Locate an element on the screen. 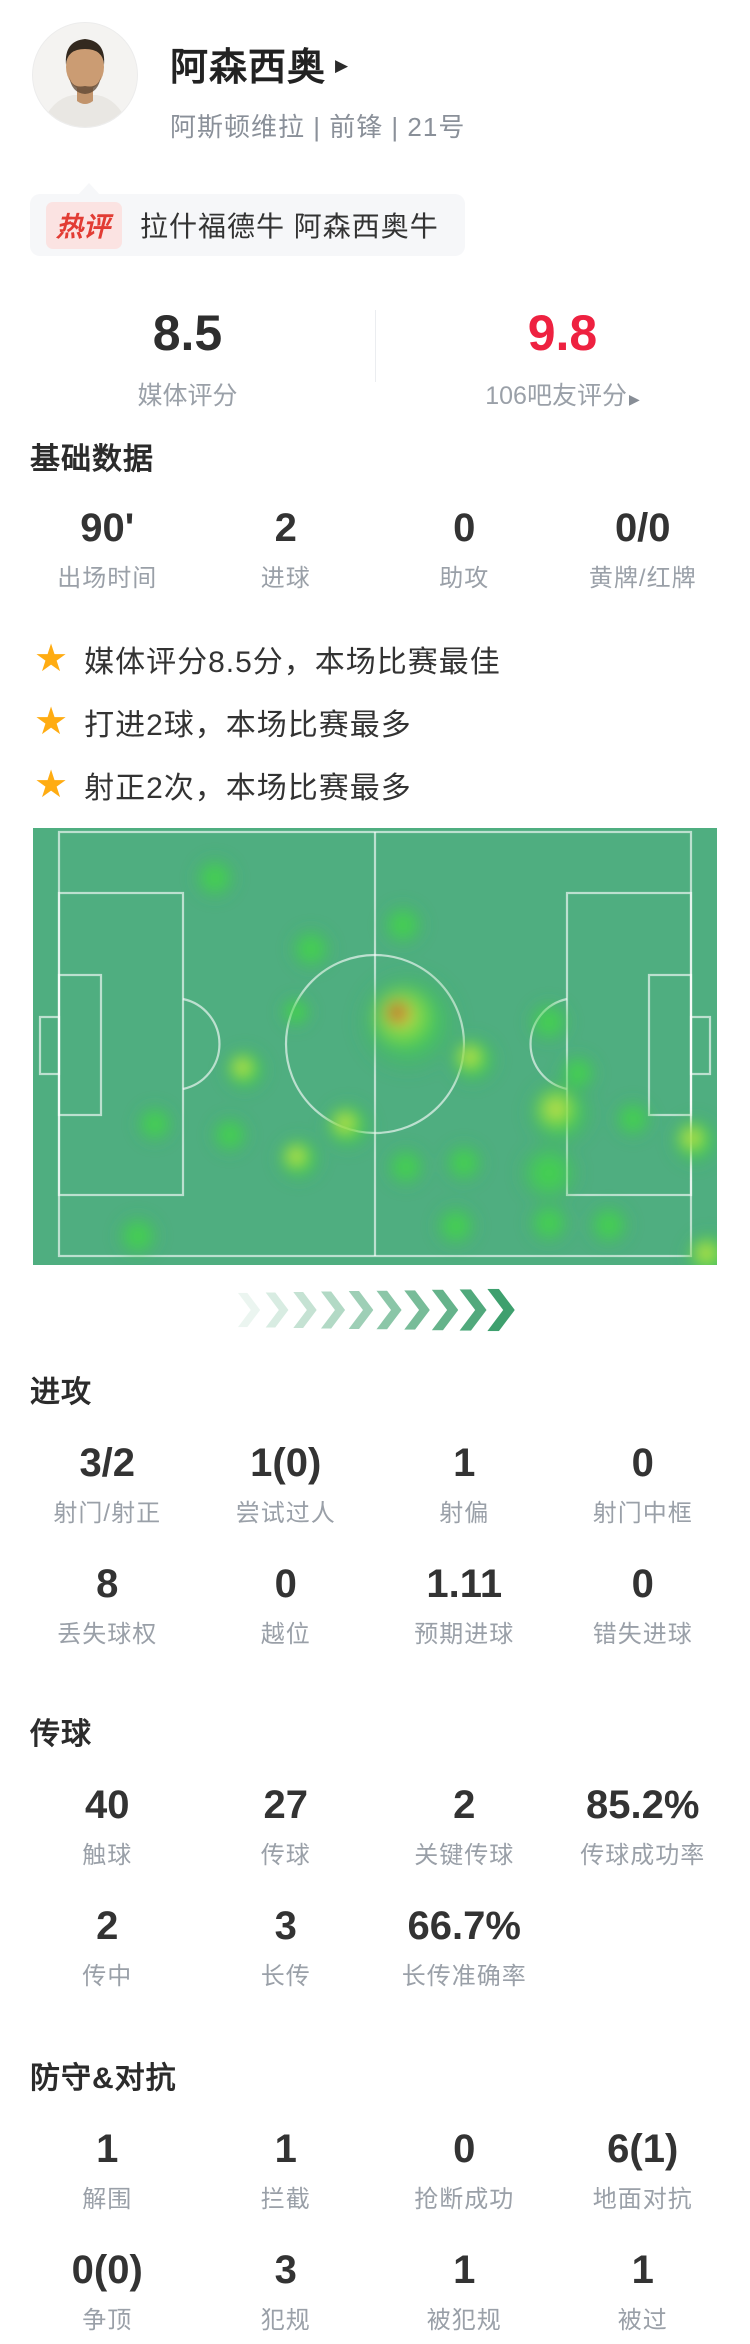 The image size is (750, 2344). stat-label: 争顶 is located at coordinates (107, 2320).